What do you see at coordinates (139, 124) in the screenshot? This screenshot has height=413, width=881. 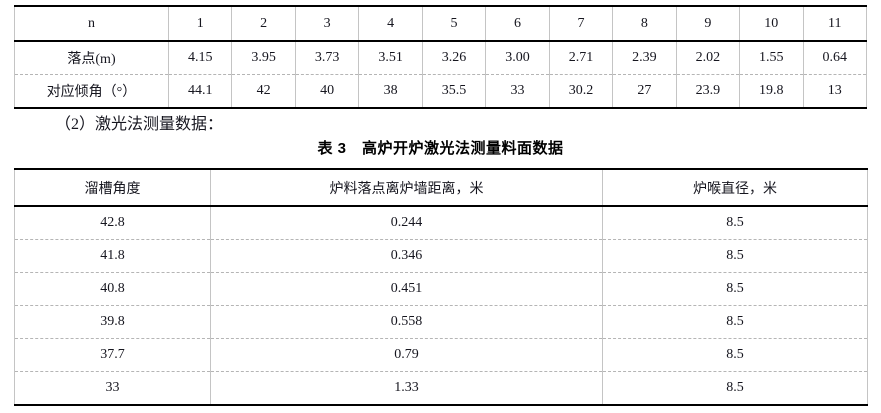 I see `section-label: （2）激光法测量数据：` at bounding box center [139, 124].